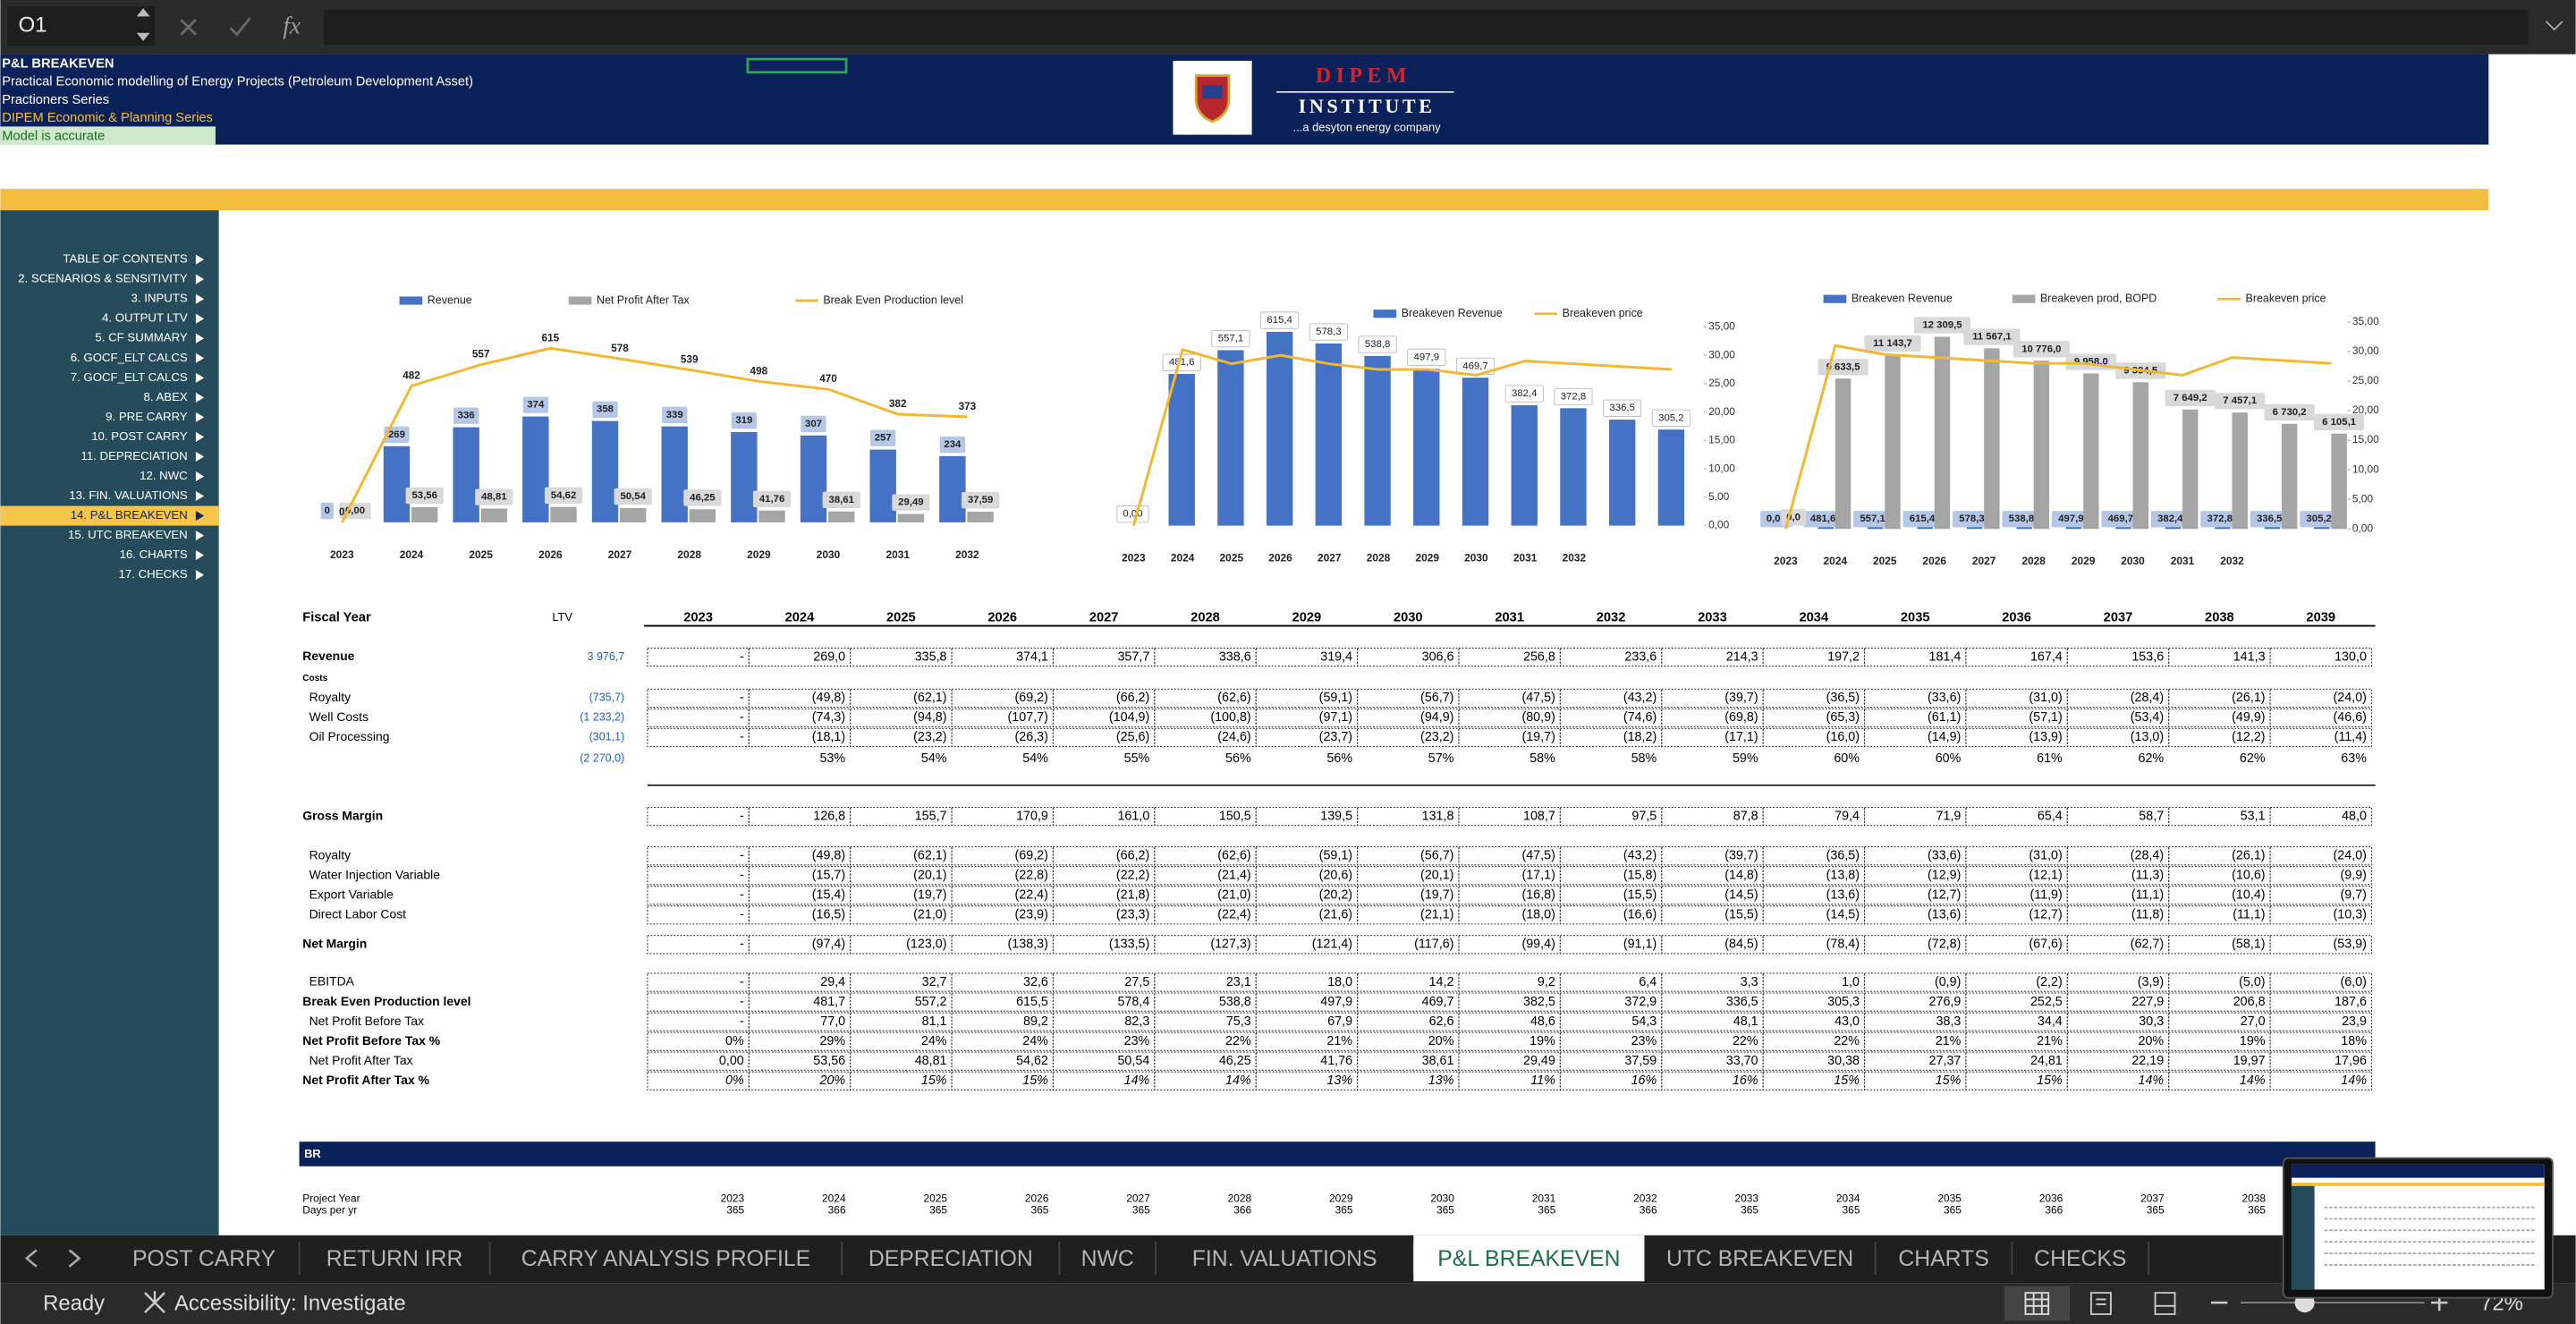 The height and width of the screenshot is (1324, 2576). Describe the element at coordinates (1335, 698) in the screenshot. I see `cell-value: (59,1)` at that location.